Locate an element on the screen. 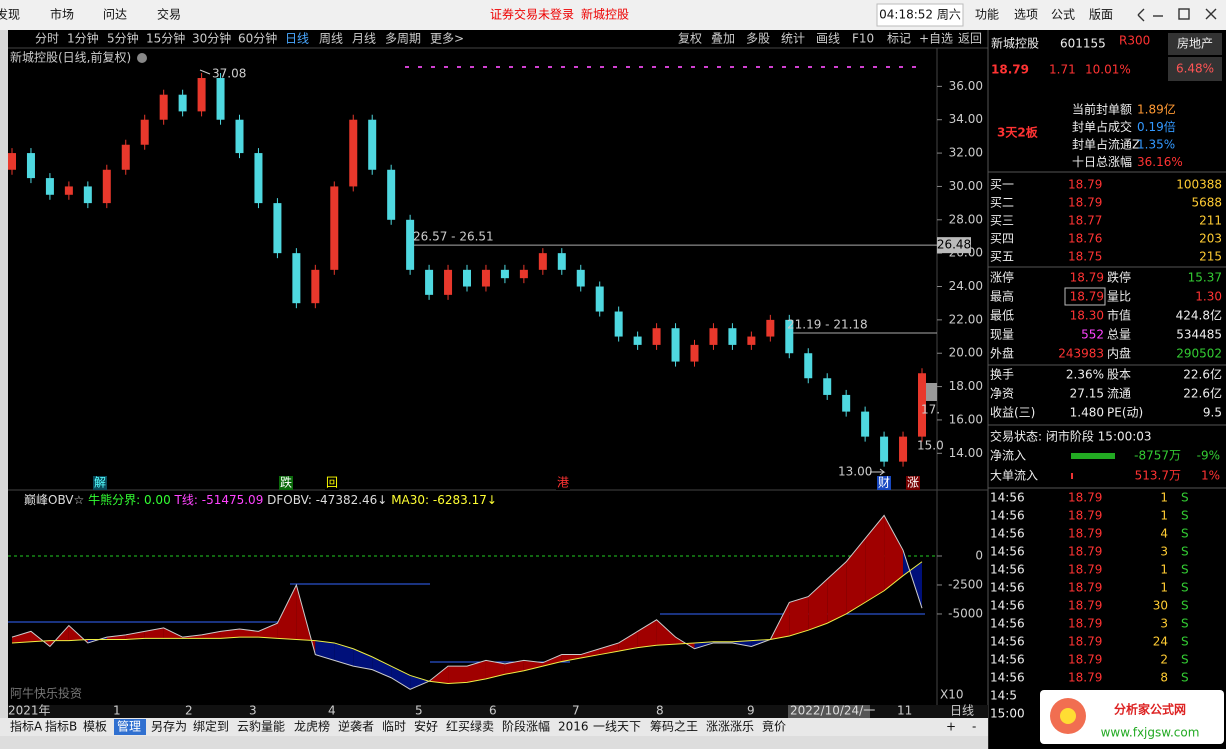  maximize-button is located at coordinates (1184, 14).